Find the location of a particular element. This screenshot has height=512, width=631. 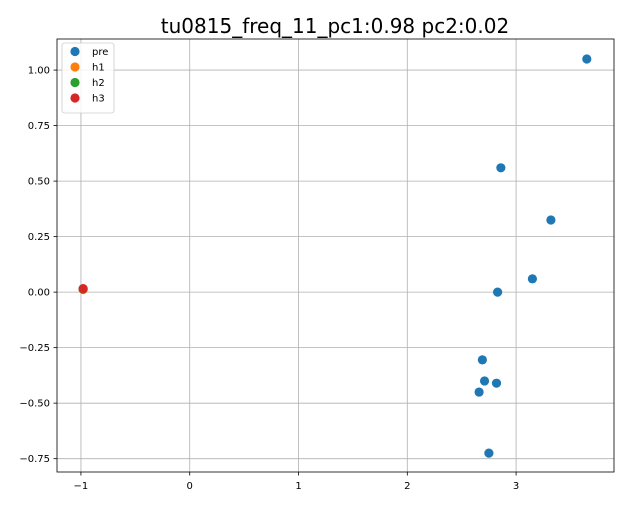

legend-label-h3: h3 is located at coordinates (98, 99).